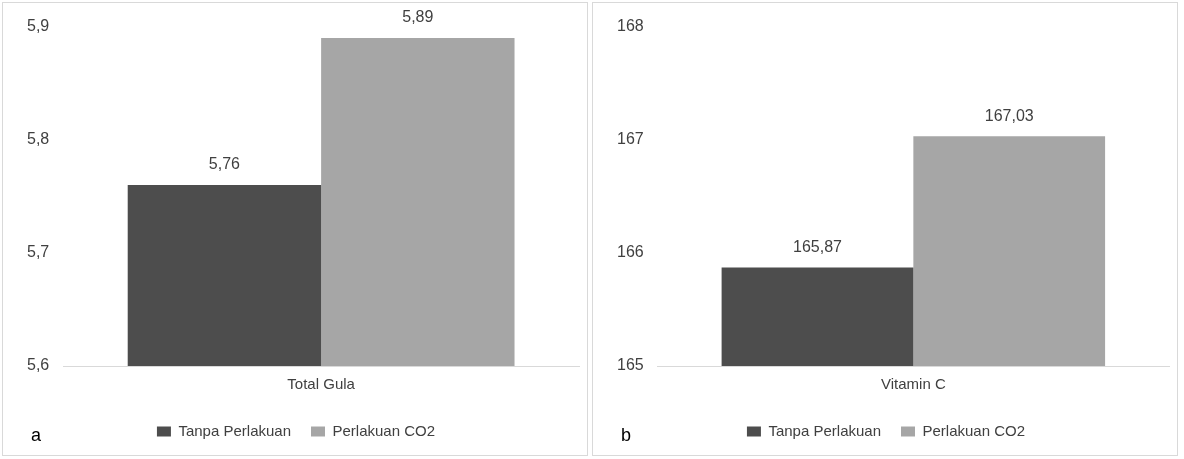 Image resolution: width=1184 pixels, height=459 pixels. I want to click on y-tick-label: 5,9, so click(38, 26).